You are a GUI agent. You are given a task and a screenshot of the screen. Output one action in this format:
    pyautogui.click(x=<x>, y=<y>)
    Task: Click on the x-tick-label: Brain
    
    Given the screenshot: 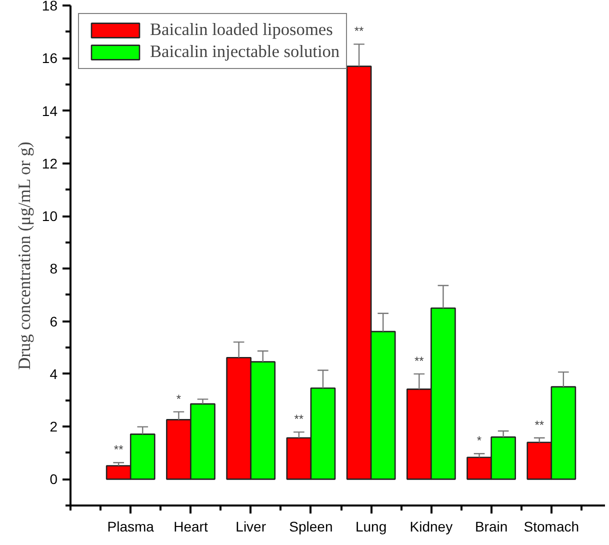 What is the action you would take?
    pyautogui.click(x=491, y=526)
    